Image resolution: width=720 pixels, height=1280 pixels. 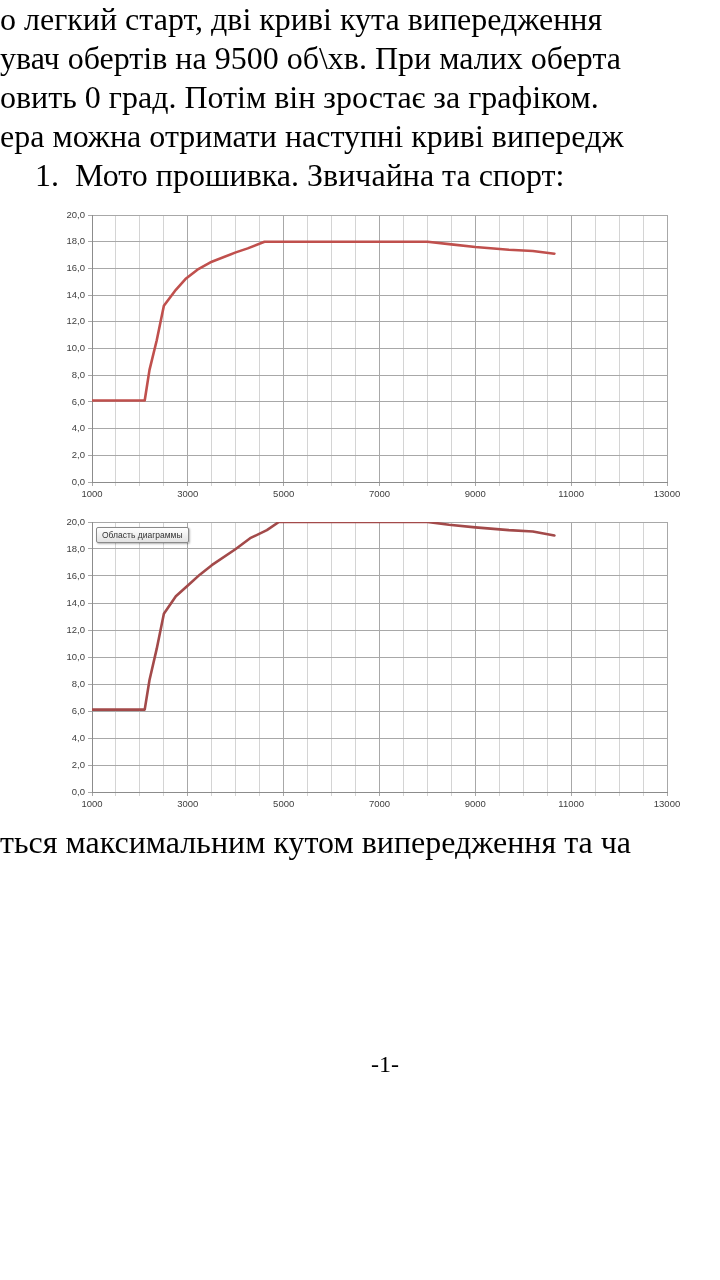 What do you see at coordinates (299, 97) in the screenshot?
I see `text: овить 0 град. Потім він зростає за графіком.` at bounding box center [299, 97].